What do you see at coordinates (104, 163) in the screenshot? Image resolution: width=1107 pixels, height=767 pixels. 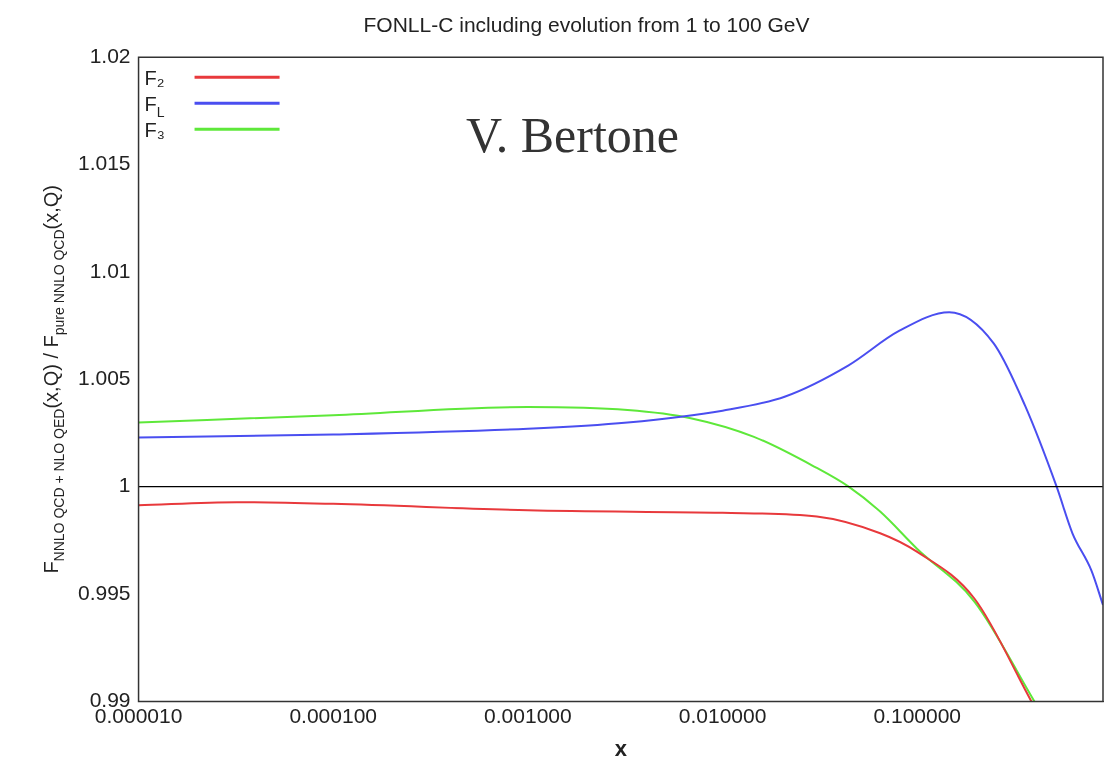 I see `y-tick-label: 1.015` at bounding box center [104, 163].